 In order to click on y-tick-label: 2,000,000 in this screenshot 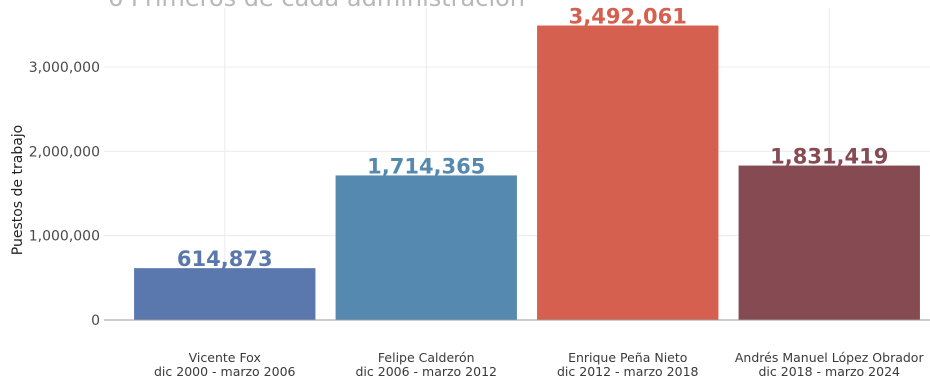, I will do `click(64, 152)`.